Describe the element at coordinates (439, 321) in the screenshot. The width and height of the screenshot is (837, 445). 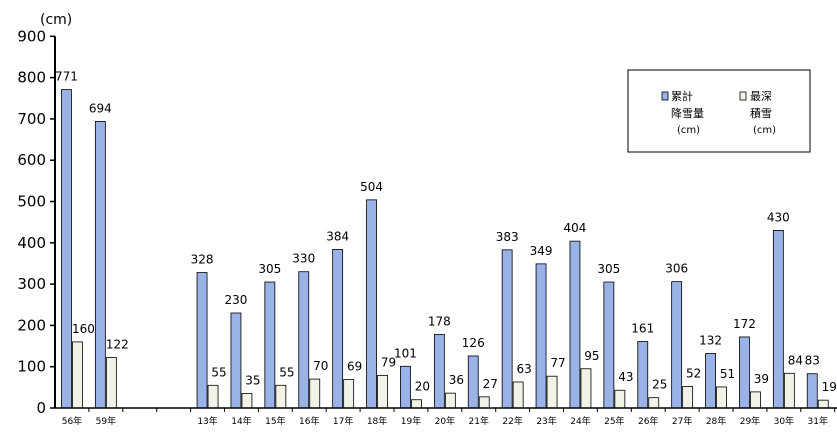
I see `data-label-total-snowfall: 178` at that location.